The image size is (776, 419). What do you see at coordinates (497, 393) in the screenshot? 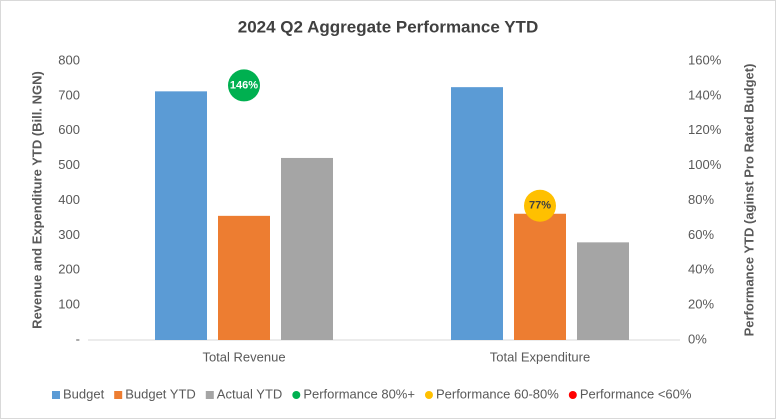
I see `legend-label: Performance 60-80%` at bounding box center [497, 393].